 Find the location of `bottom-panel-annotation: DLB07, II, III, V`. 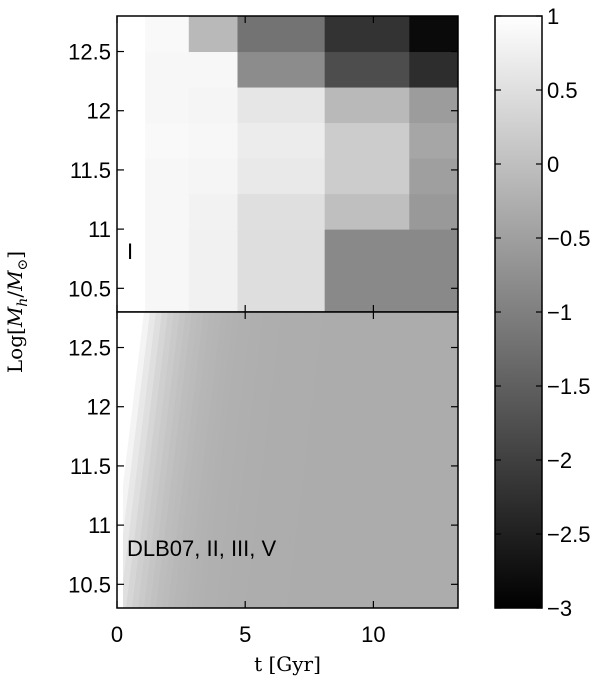

bottom-panel-annotation: DLB07, II, III, V is located at coordinates (202, 548).